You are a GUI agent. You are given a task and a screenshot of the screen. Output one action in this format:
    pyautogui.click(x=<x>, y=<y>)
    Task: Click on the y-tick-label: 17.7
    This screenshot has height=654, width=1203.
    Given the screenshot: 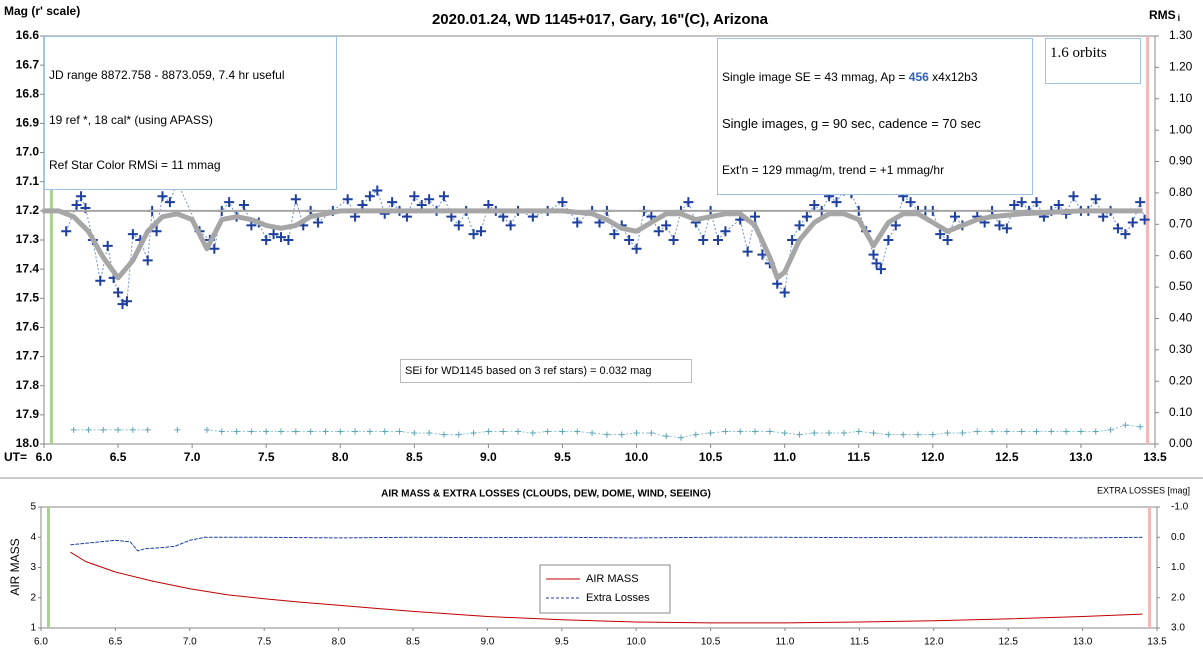 What is the action you would take?
    pyautogui.click(x=28, y=356)
    